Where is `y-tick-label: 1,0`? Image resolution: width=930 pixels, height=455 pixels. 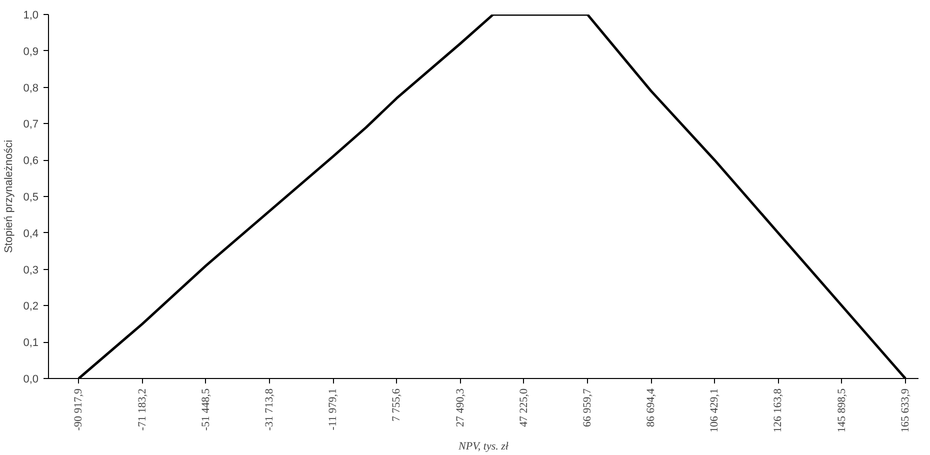
y-tick-label: 1,0 is located at coordinates (31, 16).